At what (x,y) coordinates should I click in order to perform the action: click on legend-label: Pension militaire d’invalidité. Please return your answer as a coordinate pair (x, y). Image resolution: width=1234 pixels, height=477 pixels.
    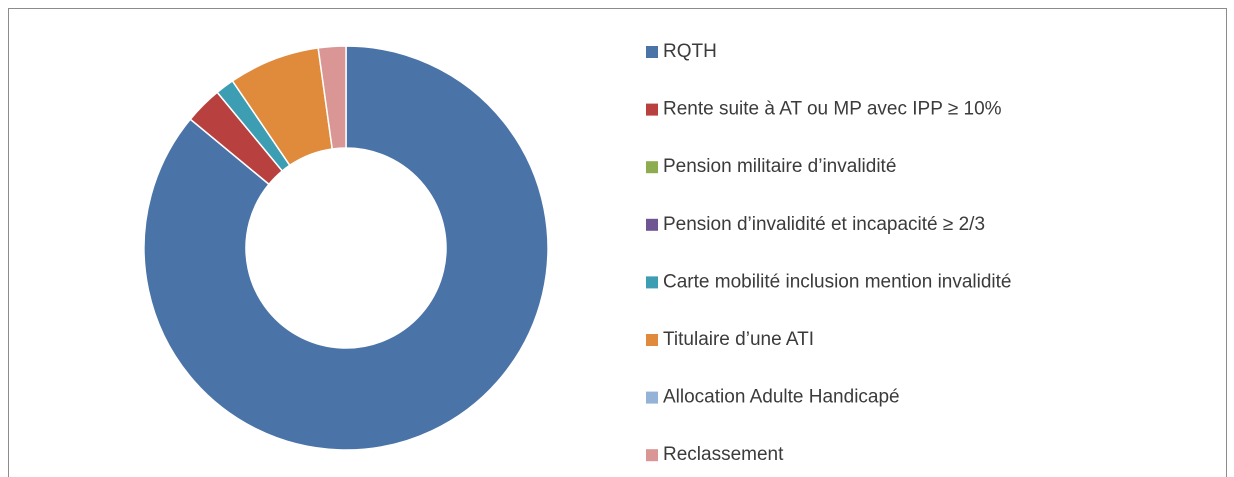
    Looking at the image, I should click on (779, 166).